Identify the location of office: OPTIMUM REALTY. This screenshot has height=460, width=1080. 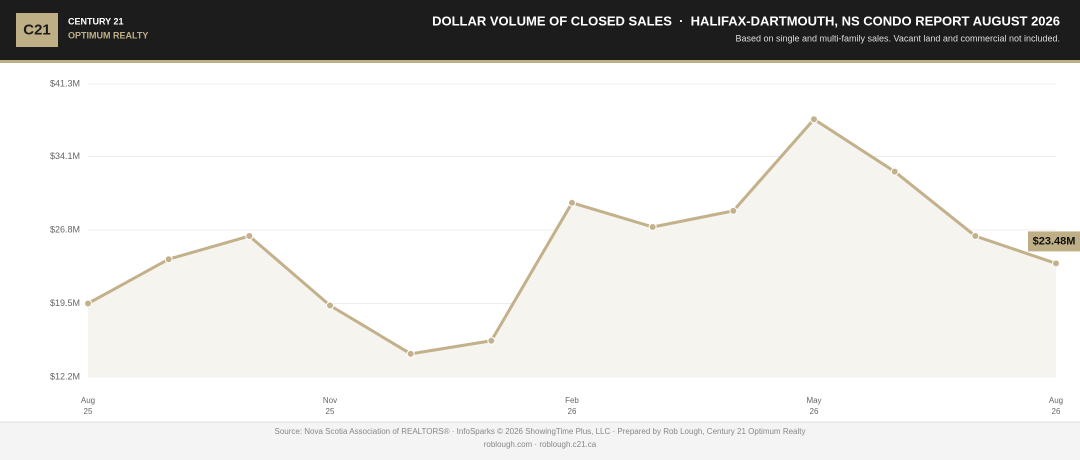
(108, 35).